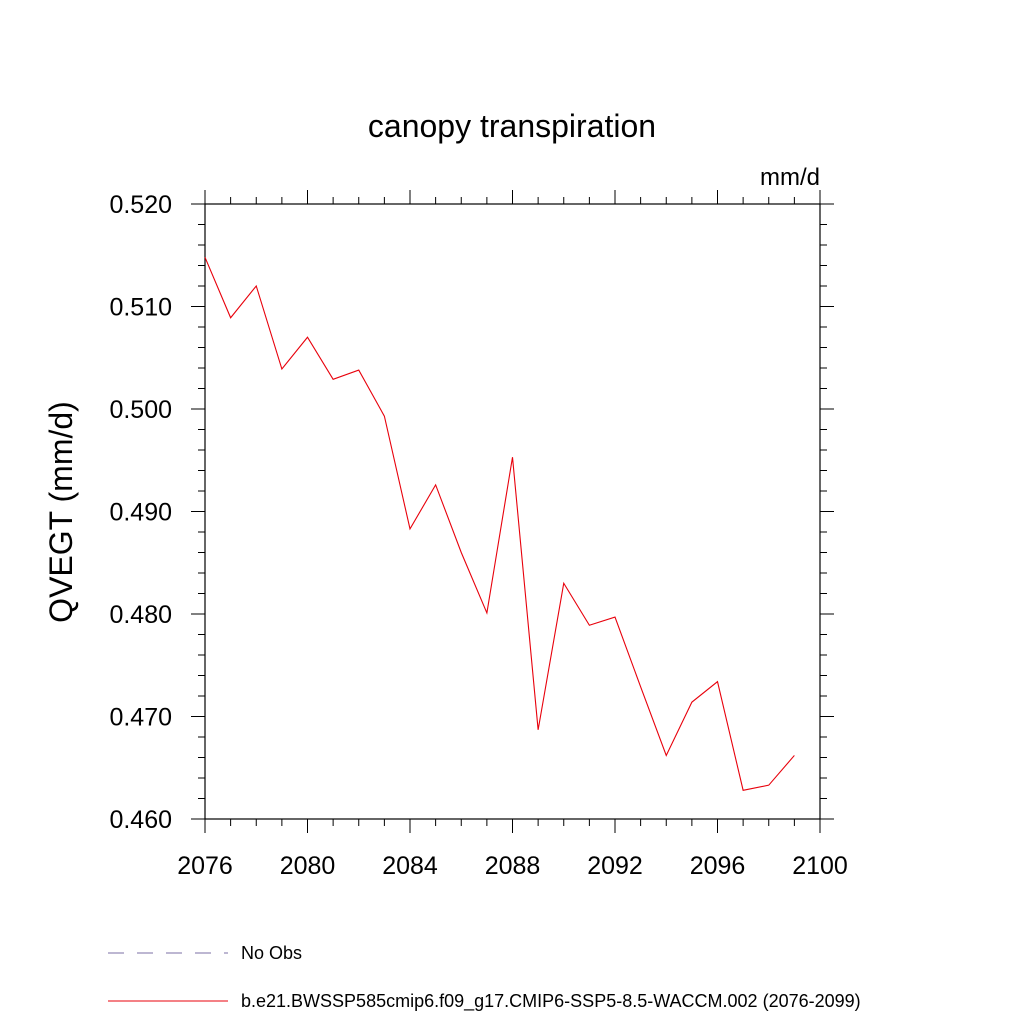 The height and width of the screenshot is (1024, 1024). I want to click on y-tick-label: 0.460, so click(140, 820).